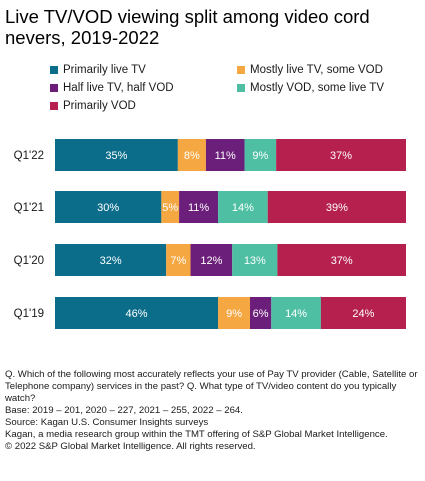 This screenshot has width=425, height=481. What do you see at coordinates (29, 314) in the screenshot?
I see `category-label: Q1'19` at bounding box center [29, 314].